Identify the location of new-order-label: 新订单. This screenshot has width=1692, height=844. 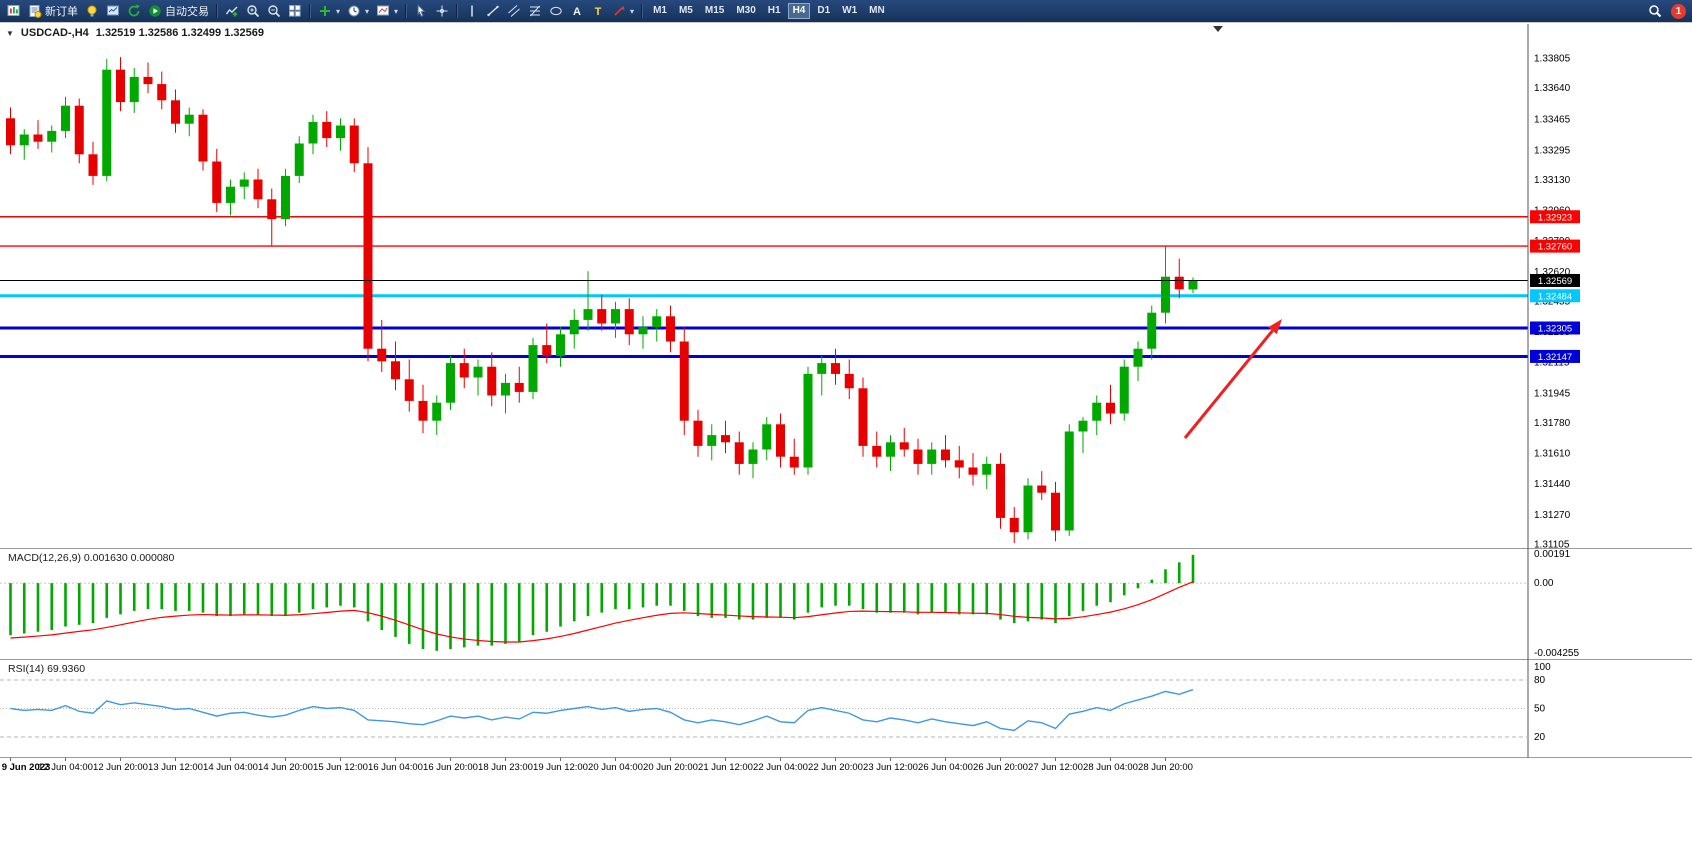
(61, 12).